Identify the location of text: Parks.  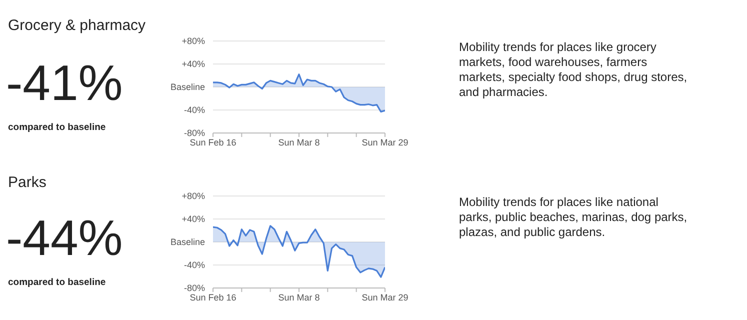
(27, 182).